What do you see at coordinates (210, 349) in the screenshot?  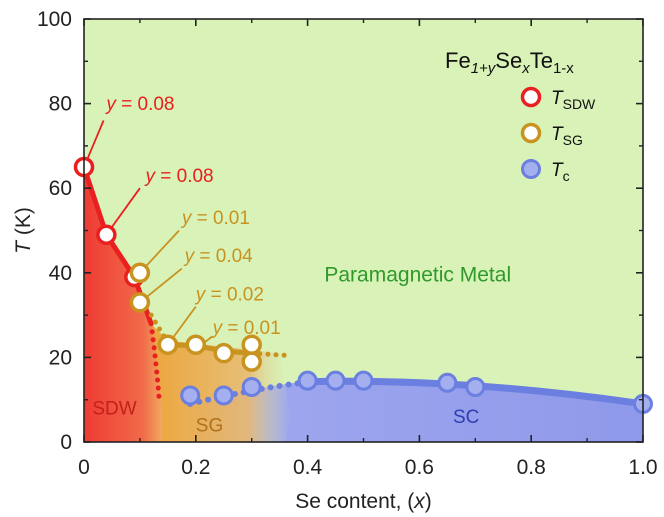 I see `sg-boundary-line` at bounding box center [210, 349].